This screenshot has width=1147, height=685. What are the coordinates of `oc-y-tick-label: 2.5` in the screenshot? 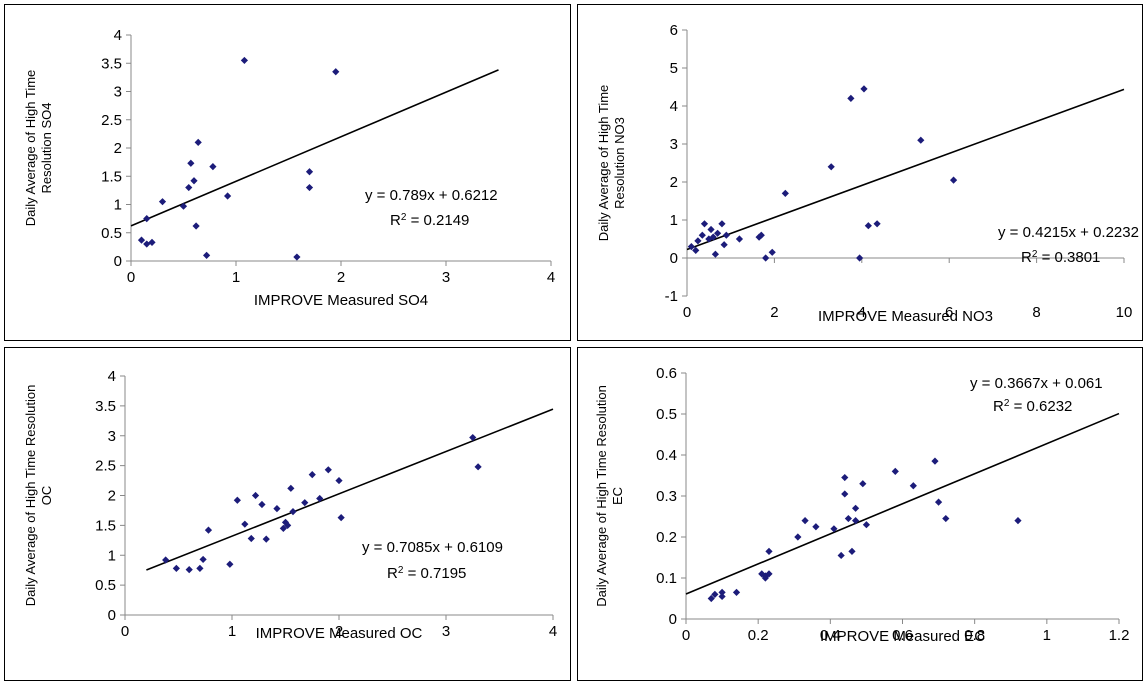 It's located at (105, 466).